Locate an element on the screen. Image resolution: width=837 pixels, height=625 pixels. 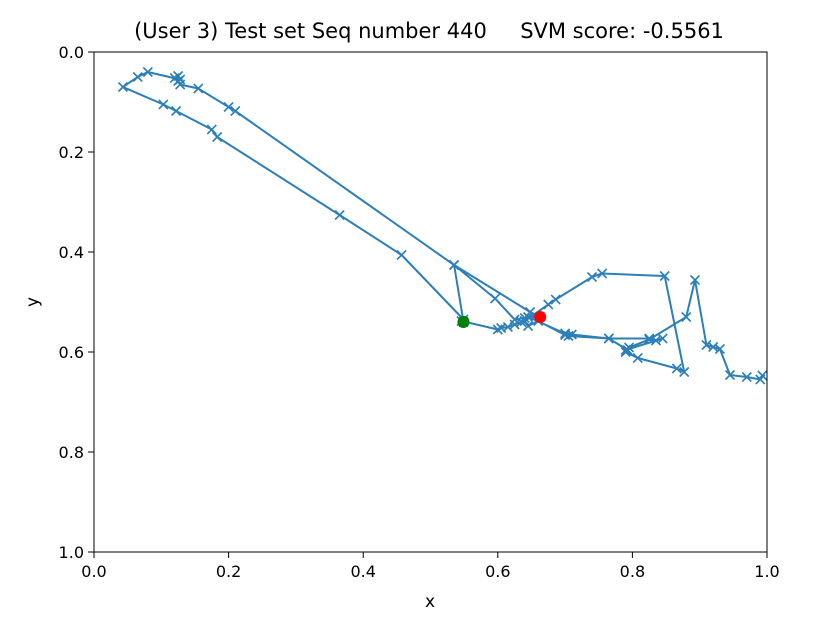
x-tick-label: 0.2 is located at coordinates (228, 571).